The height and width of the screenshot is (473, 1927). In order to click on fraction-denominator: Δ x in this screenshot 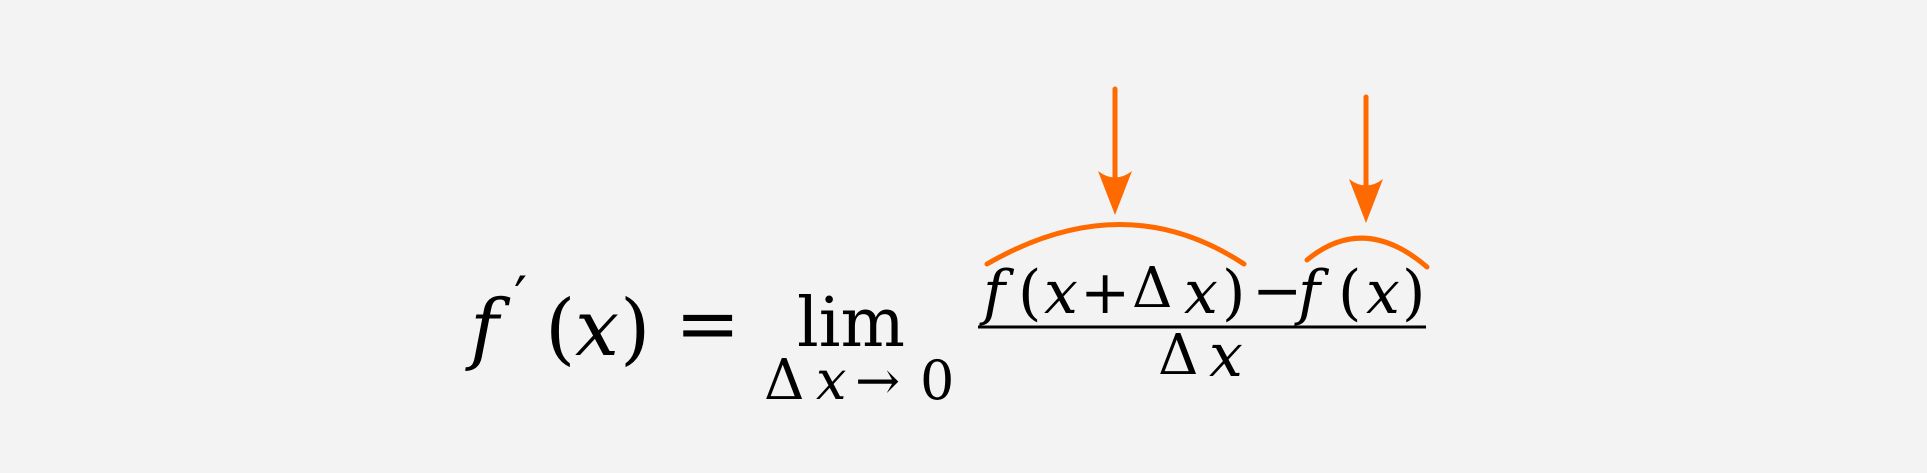, I will do `click(1200, 356)`.